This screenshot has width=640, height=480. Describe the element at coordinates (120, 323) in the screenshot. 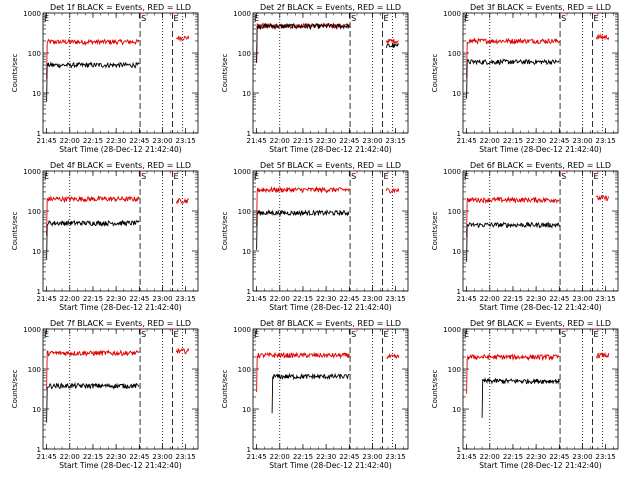

I see `chart-title: Det 7f BLACK = Events, RED = LLD` at that location.